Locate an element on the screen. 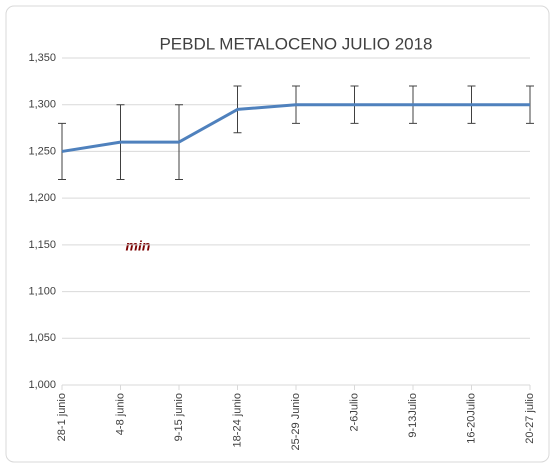 This screenshot has width=555, height=468. y-tick-label: 1,250 is located at coordinates (42, 151).